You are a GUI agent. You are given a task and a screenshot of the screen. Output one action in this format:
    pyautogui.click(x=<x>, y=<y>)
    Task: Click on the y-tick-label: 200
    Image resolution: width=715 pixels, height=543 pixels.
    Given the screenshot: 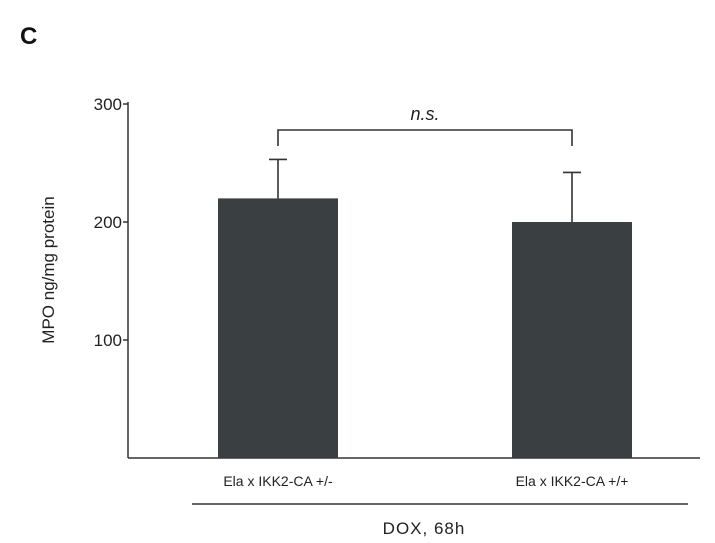 What is the action you would take?
    pyautogui.click(x=108, y=222)
    